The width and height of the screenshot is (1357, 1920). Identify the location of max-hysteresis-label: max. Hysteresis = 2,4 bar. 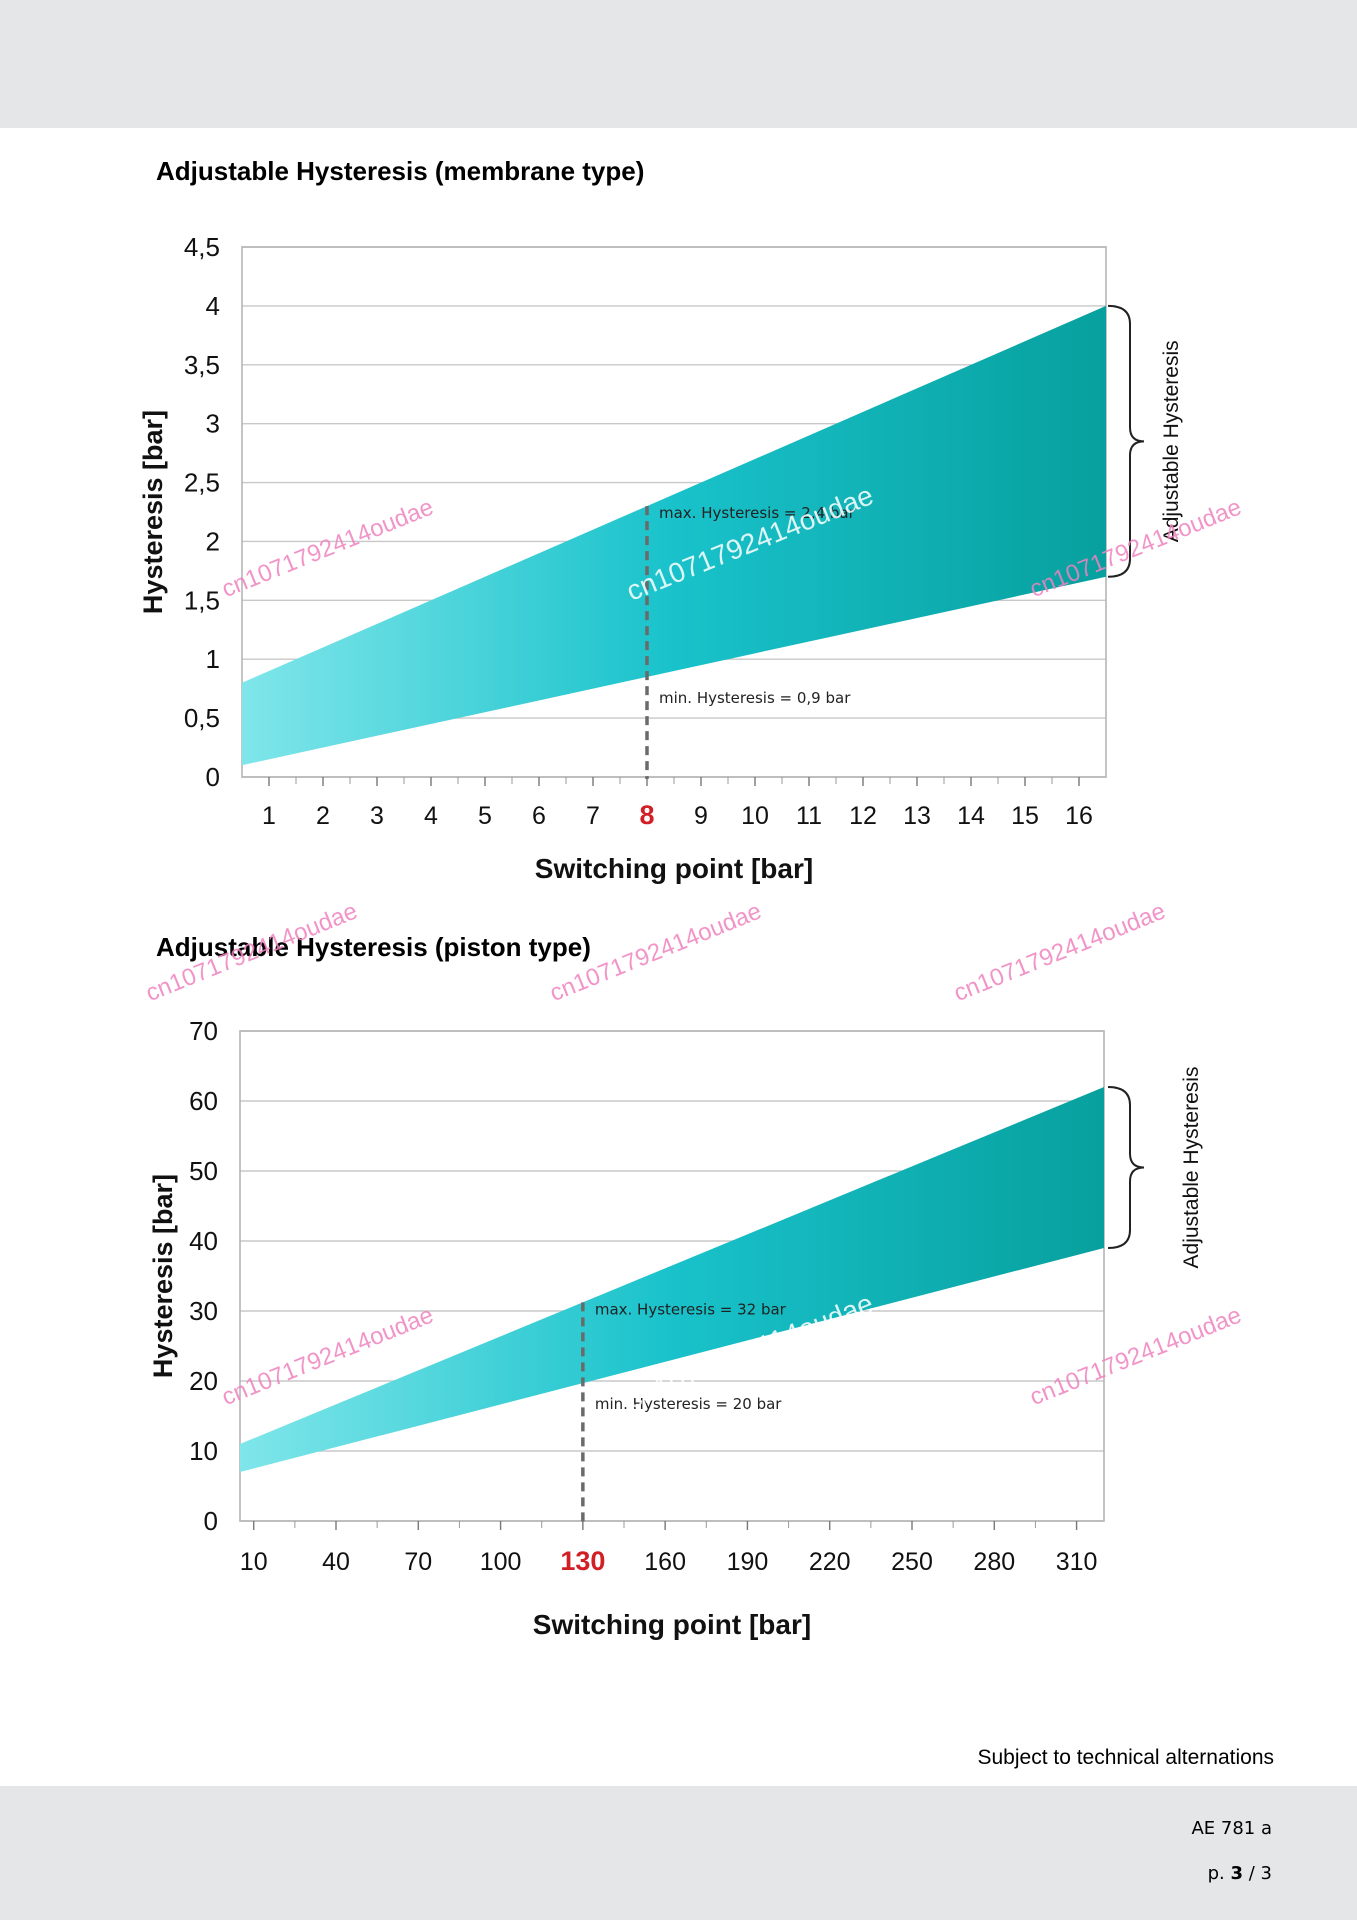
(757, 513).